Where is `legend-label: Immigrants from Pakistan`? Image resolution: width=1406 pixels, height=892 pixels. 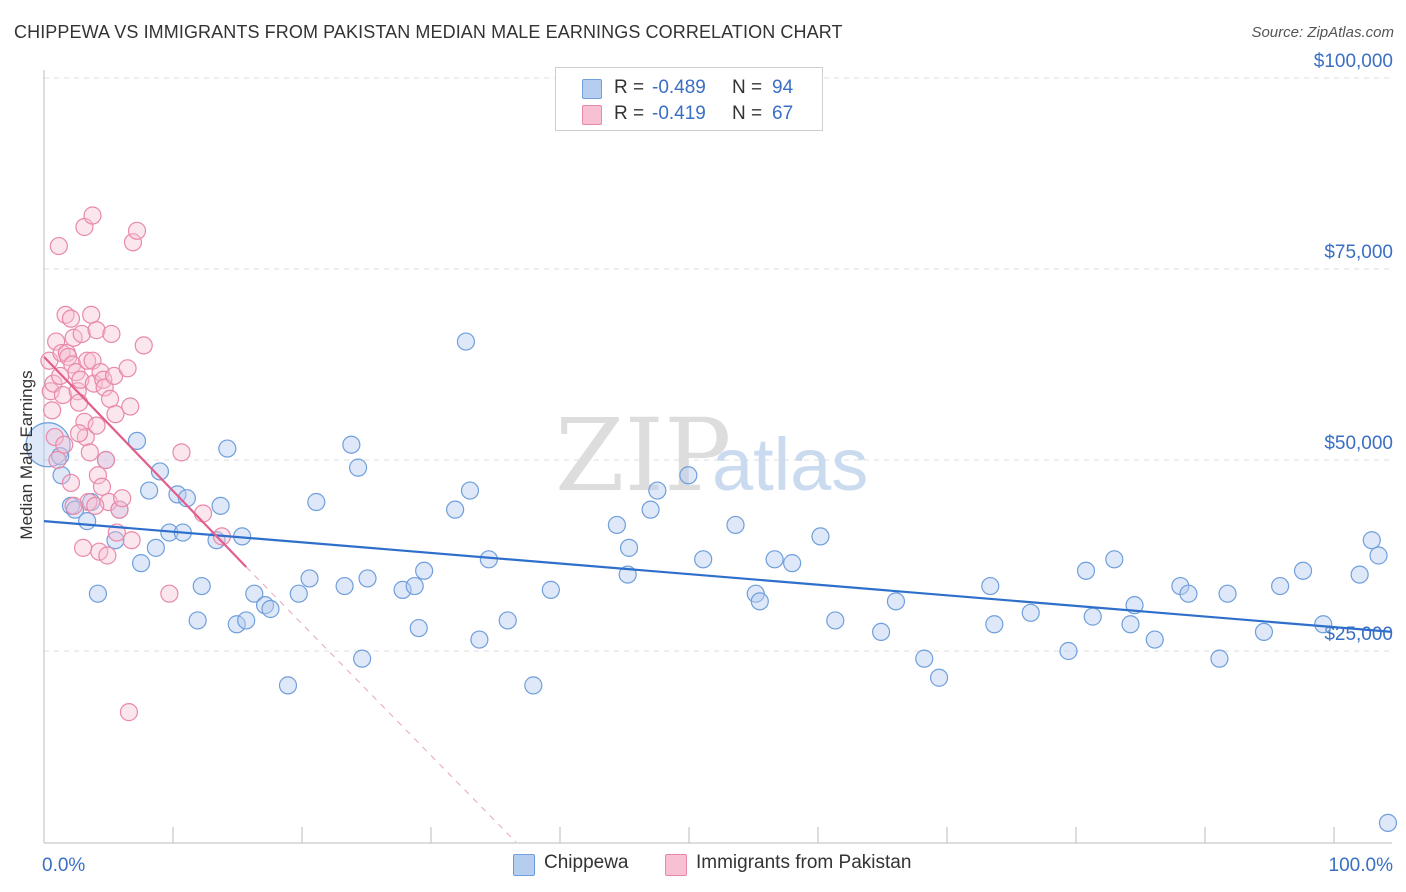 legend-label: Immigrants from Pakistan is located at coordinates (804, 862).